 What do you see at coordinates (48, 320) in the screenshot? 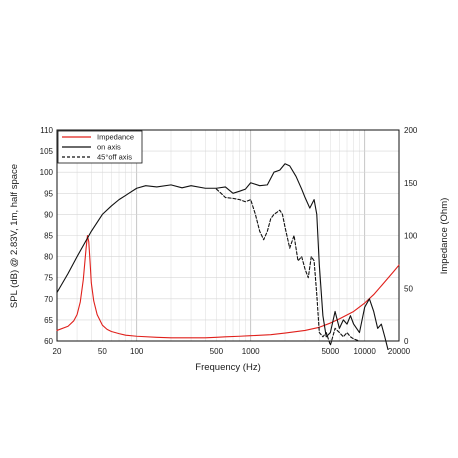
I see `y-tick-label-left: 65` at bounding box center [48, 320].